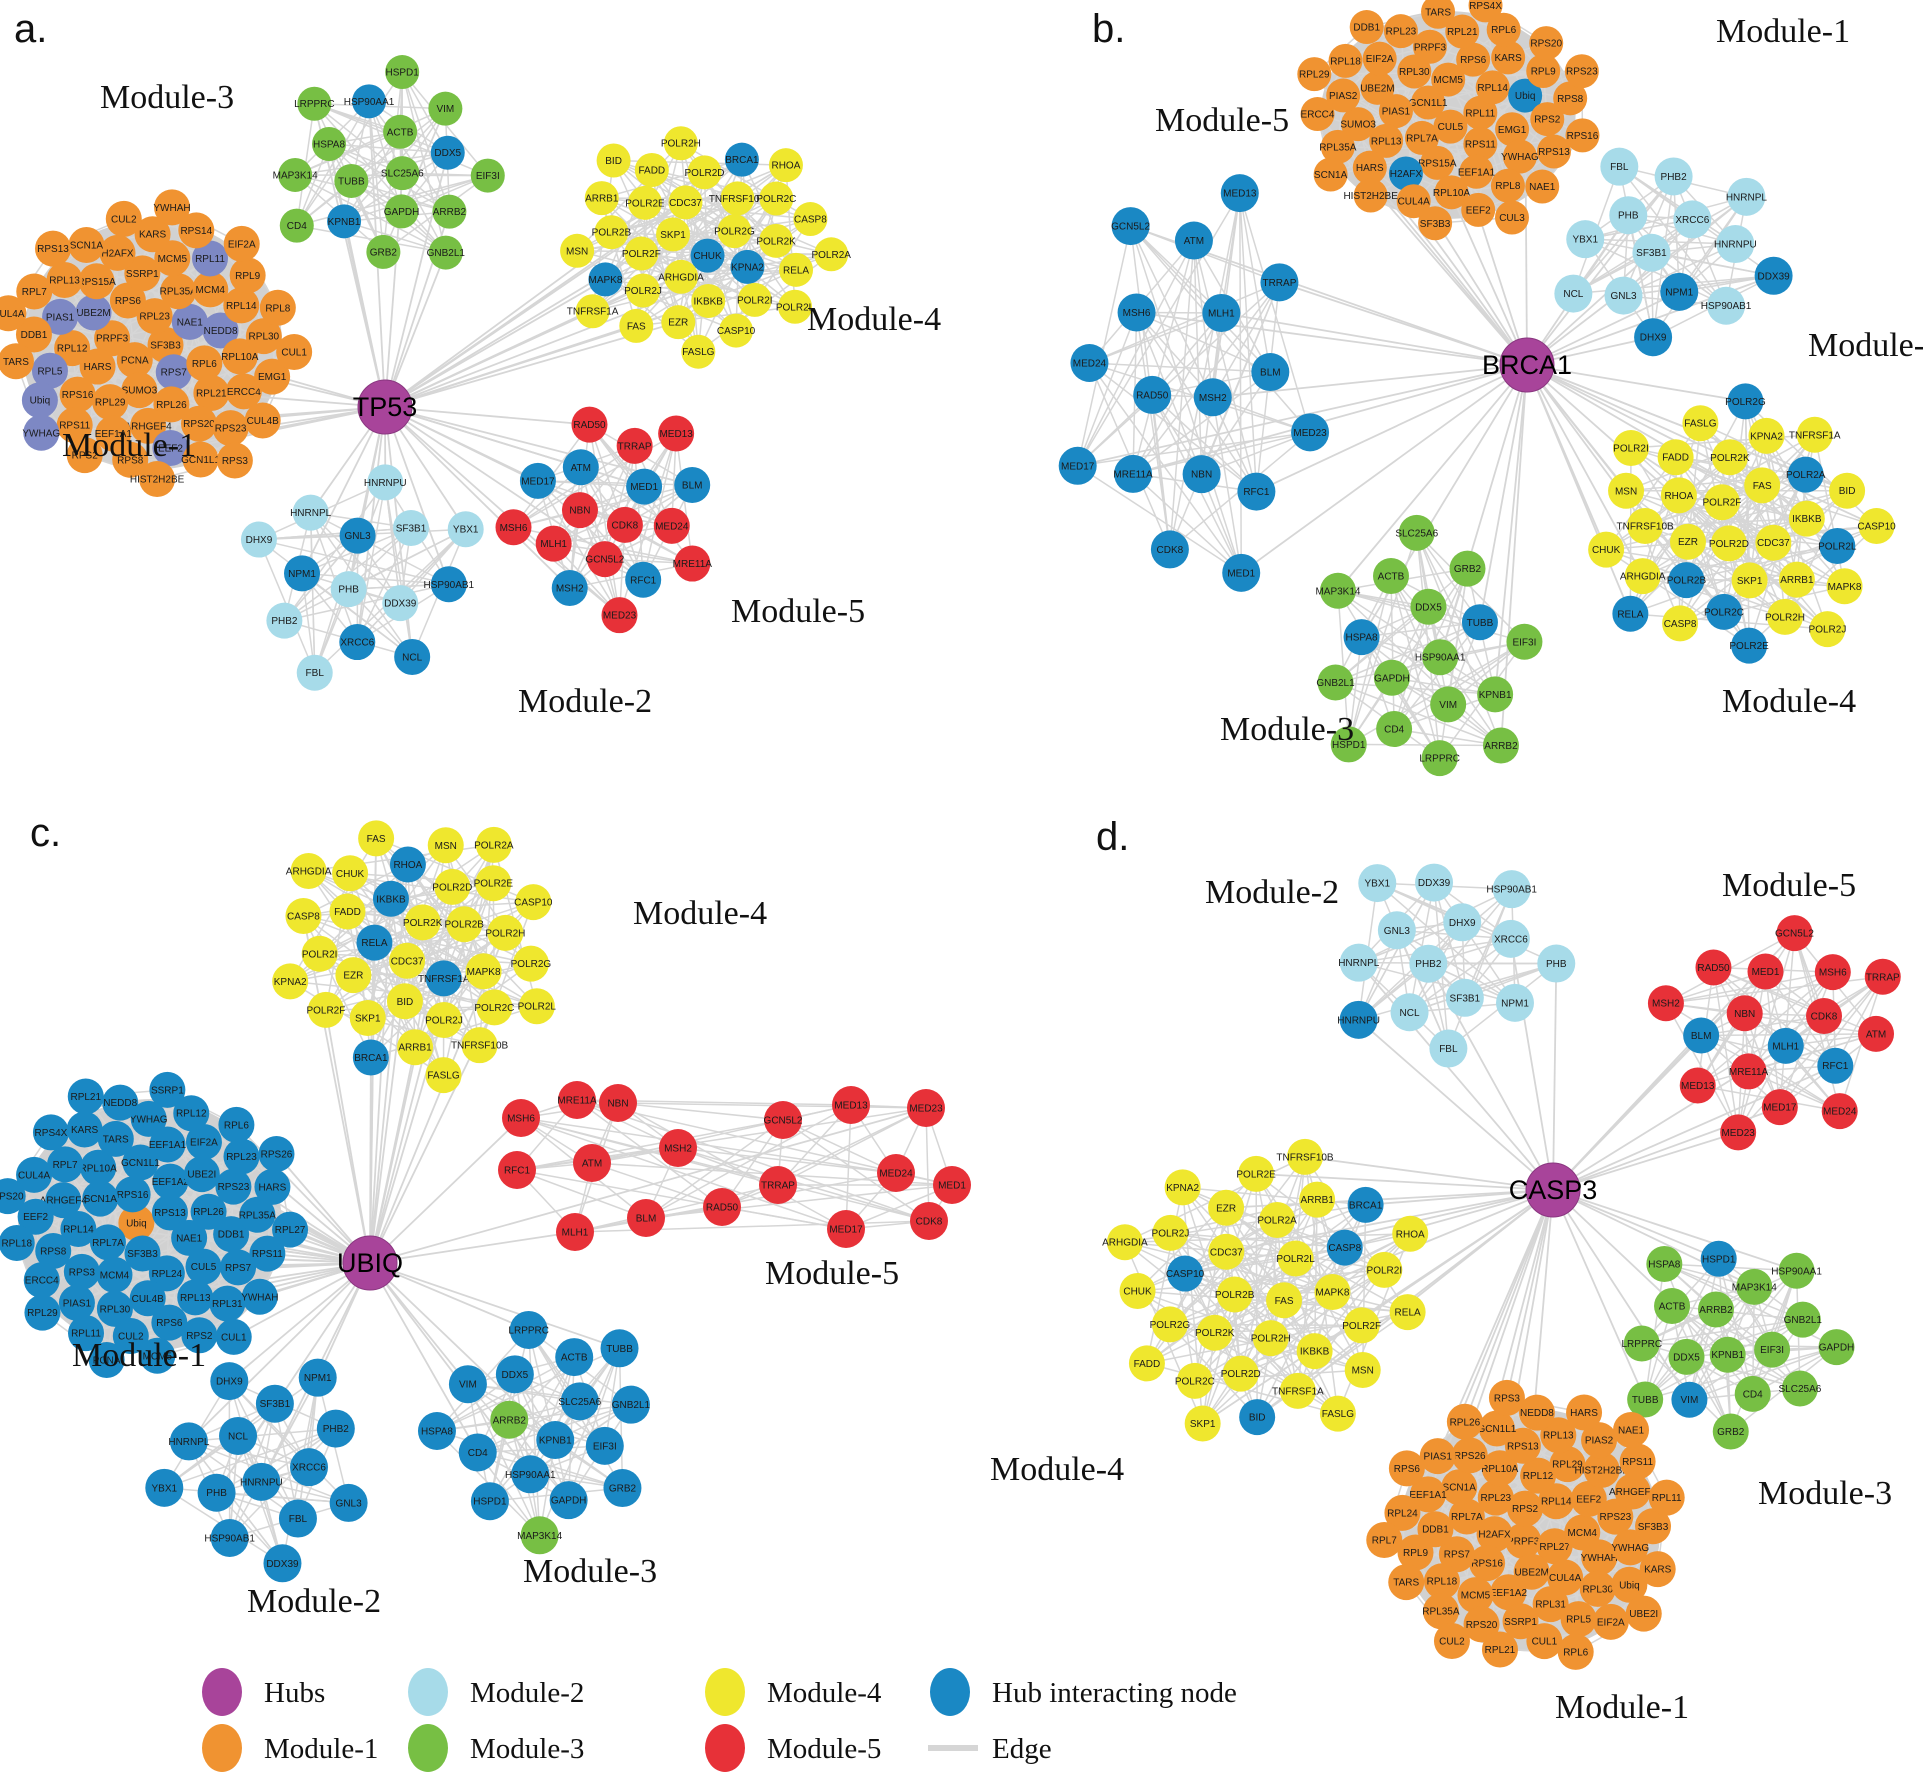  I want to click on gene-node-ATM: ATM, so click(580, 467).